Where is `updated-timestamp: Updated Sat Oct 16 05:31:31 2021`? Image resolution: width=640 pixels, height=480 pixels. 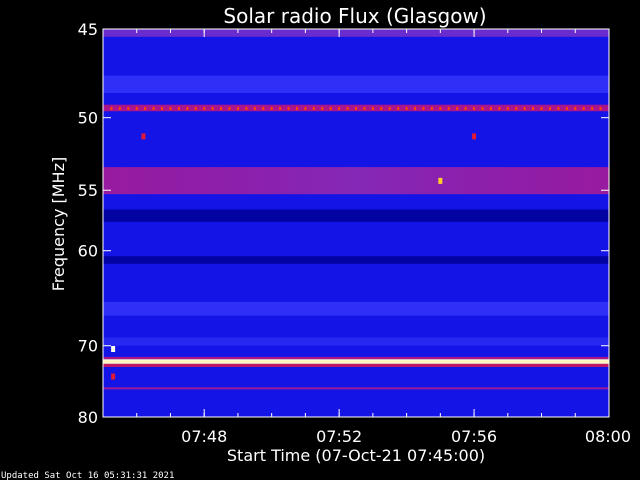 updated-timestamp: Updated Sat Oct 16 05:31:31 2021 is located at coordinates (87, 475).